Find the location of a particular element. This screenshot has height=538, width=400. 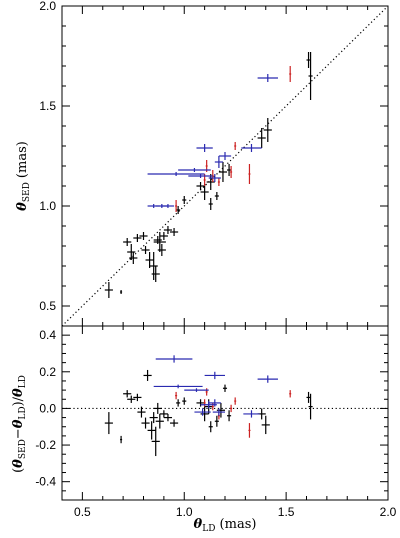

bottom-y-tick-label: 0.2 is located at coordinates (47, 372).